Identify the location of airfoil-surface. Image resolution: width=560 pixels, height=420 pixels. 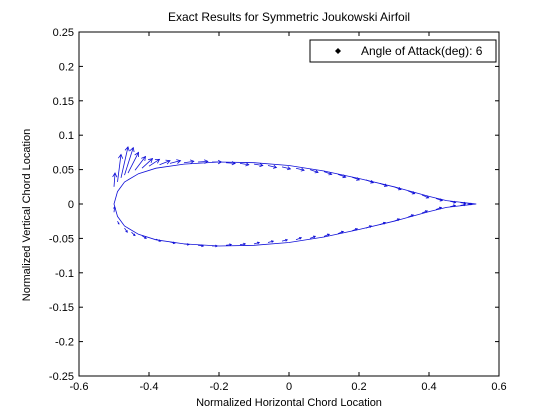
(295, 204).